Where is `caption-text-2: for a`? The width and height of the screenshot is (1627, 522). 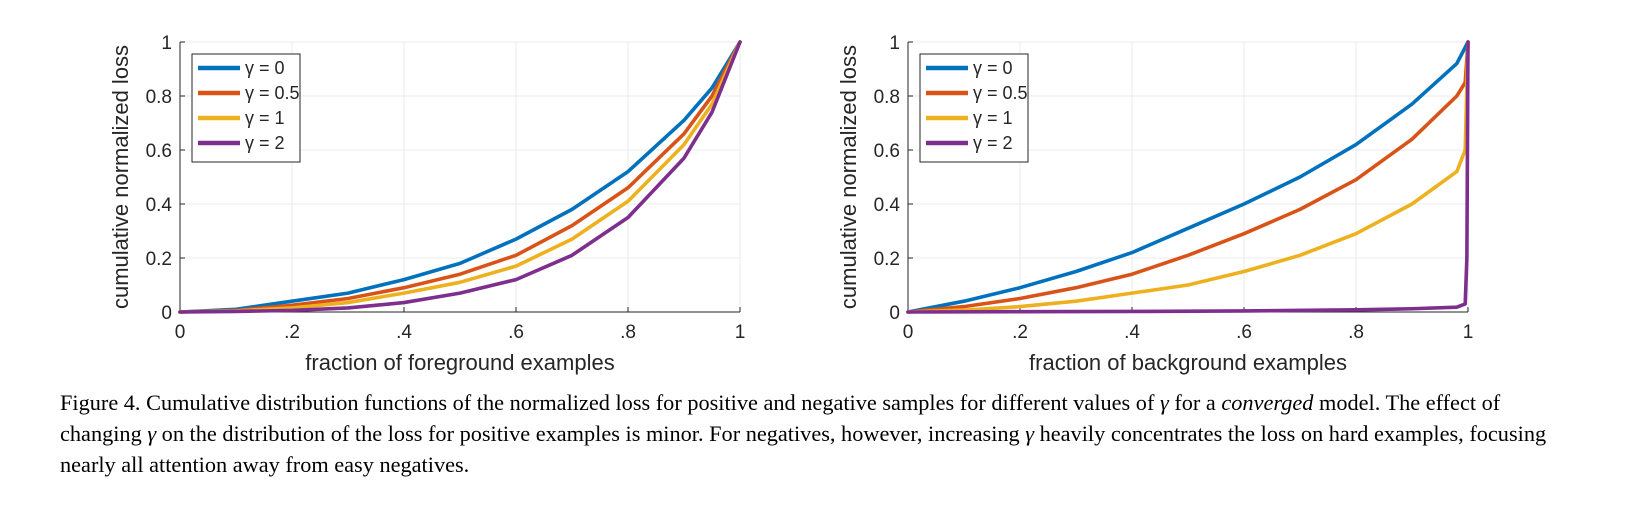
caption-text-2: for a is located at coordinates (1195, 402).